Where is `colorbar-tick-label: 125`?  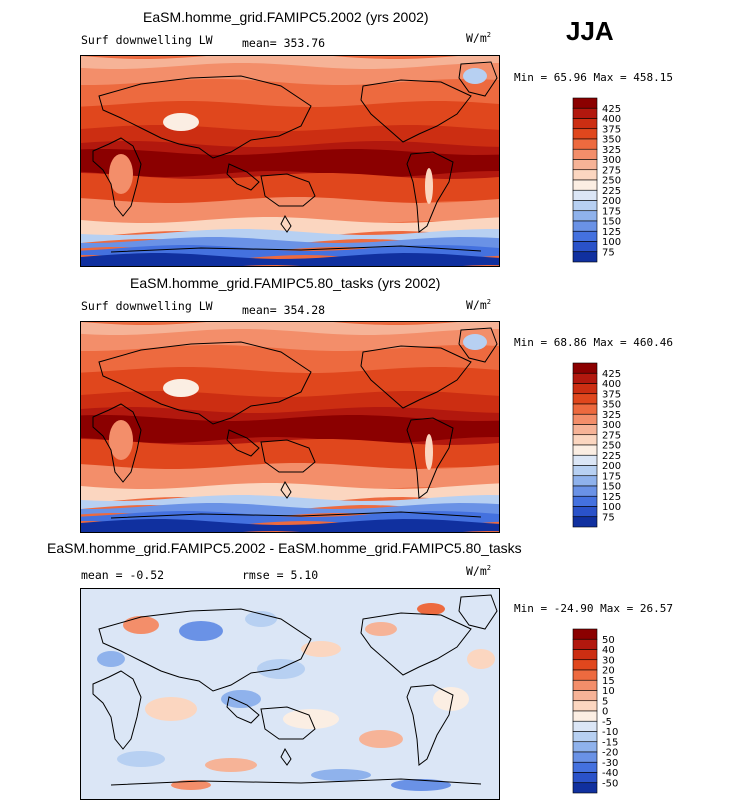 colorbar-tick-label: 125 is located at coordinates (611, 497).